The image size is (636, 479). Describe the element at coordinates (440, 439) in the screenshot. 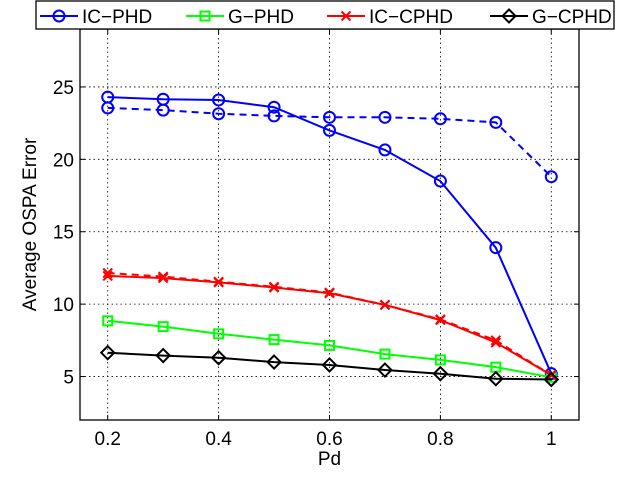

I see `x-tick-label: 0.8` at that location.